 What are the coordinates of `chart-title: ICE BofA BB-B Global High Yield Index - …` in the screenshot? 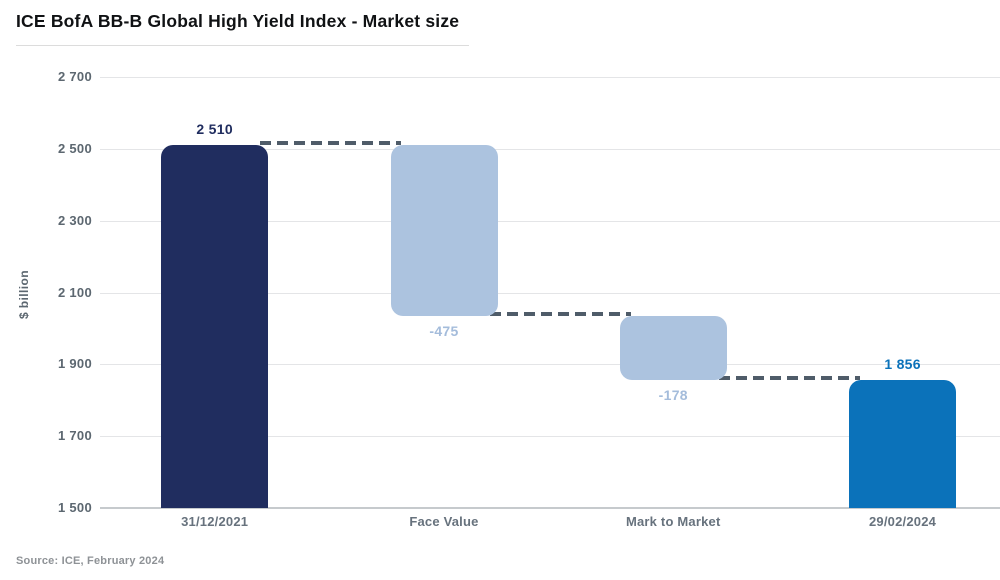 It's located at (238, 21).